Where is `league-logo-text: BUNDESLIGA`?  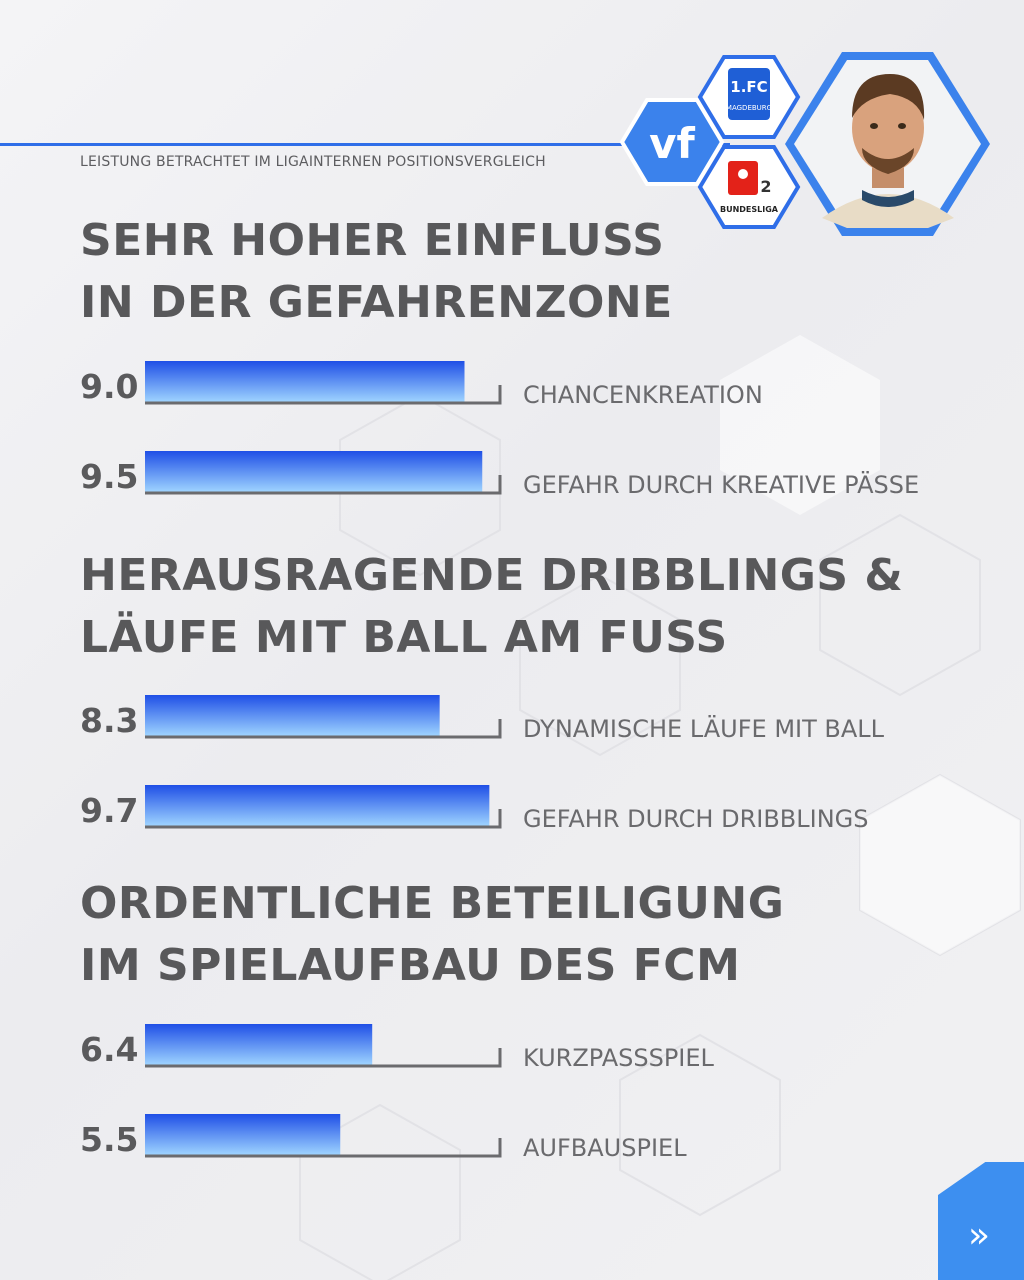
league-logo-text: BUNDESLIGA is located at coordinates (749, 209).